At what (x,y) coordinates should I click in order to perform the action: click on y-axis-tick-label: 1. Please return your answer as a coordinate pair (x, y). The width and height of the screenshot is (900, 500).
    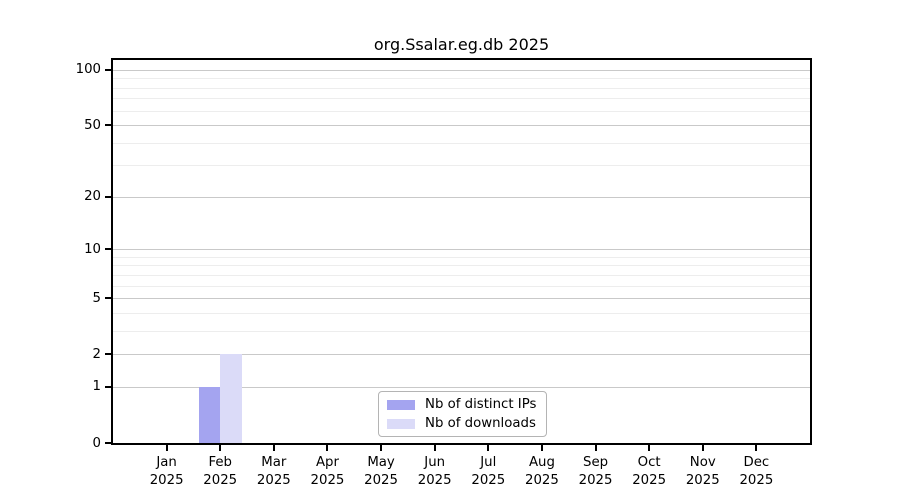
    Looking at the image, I should click on (96, 387).